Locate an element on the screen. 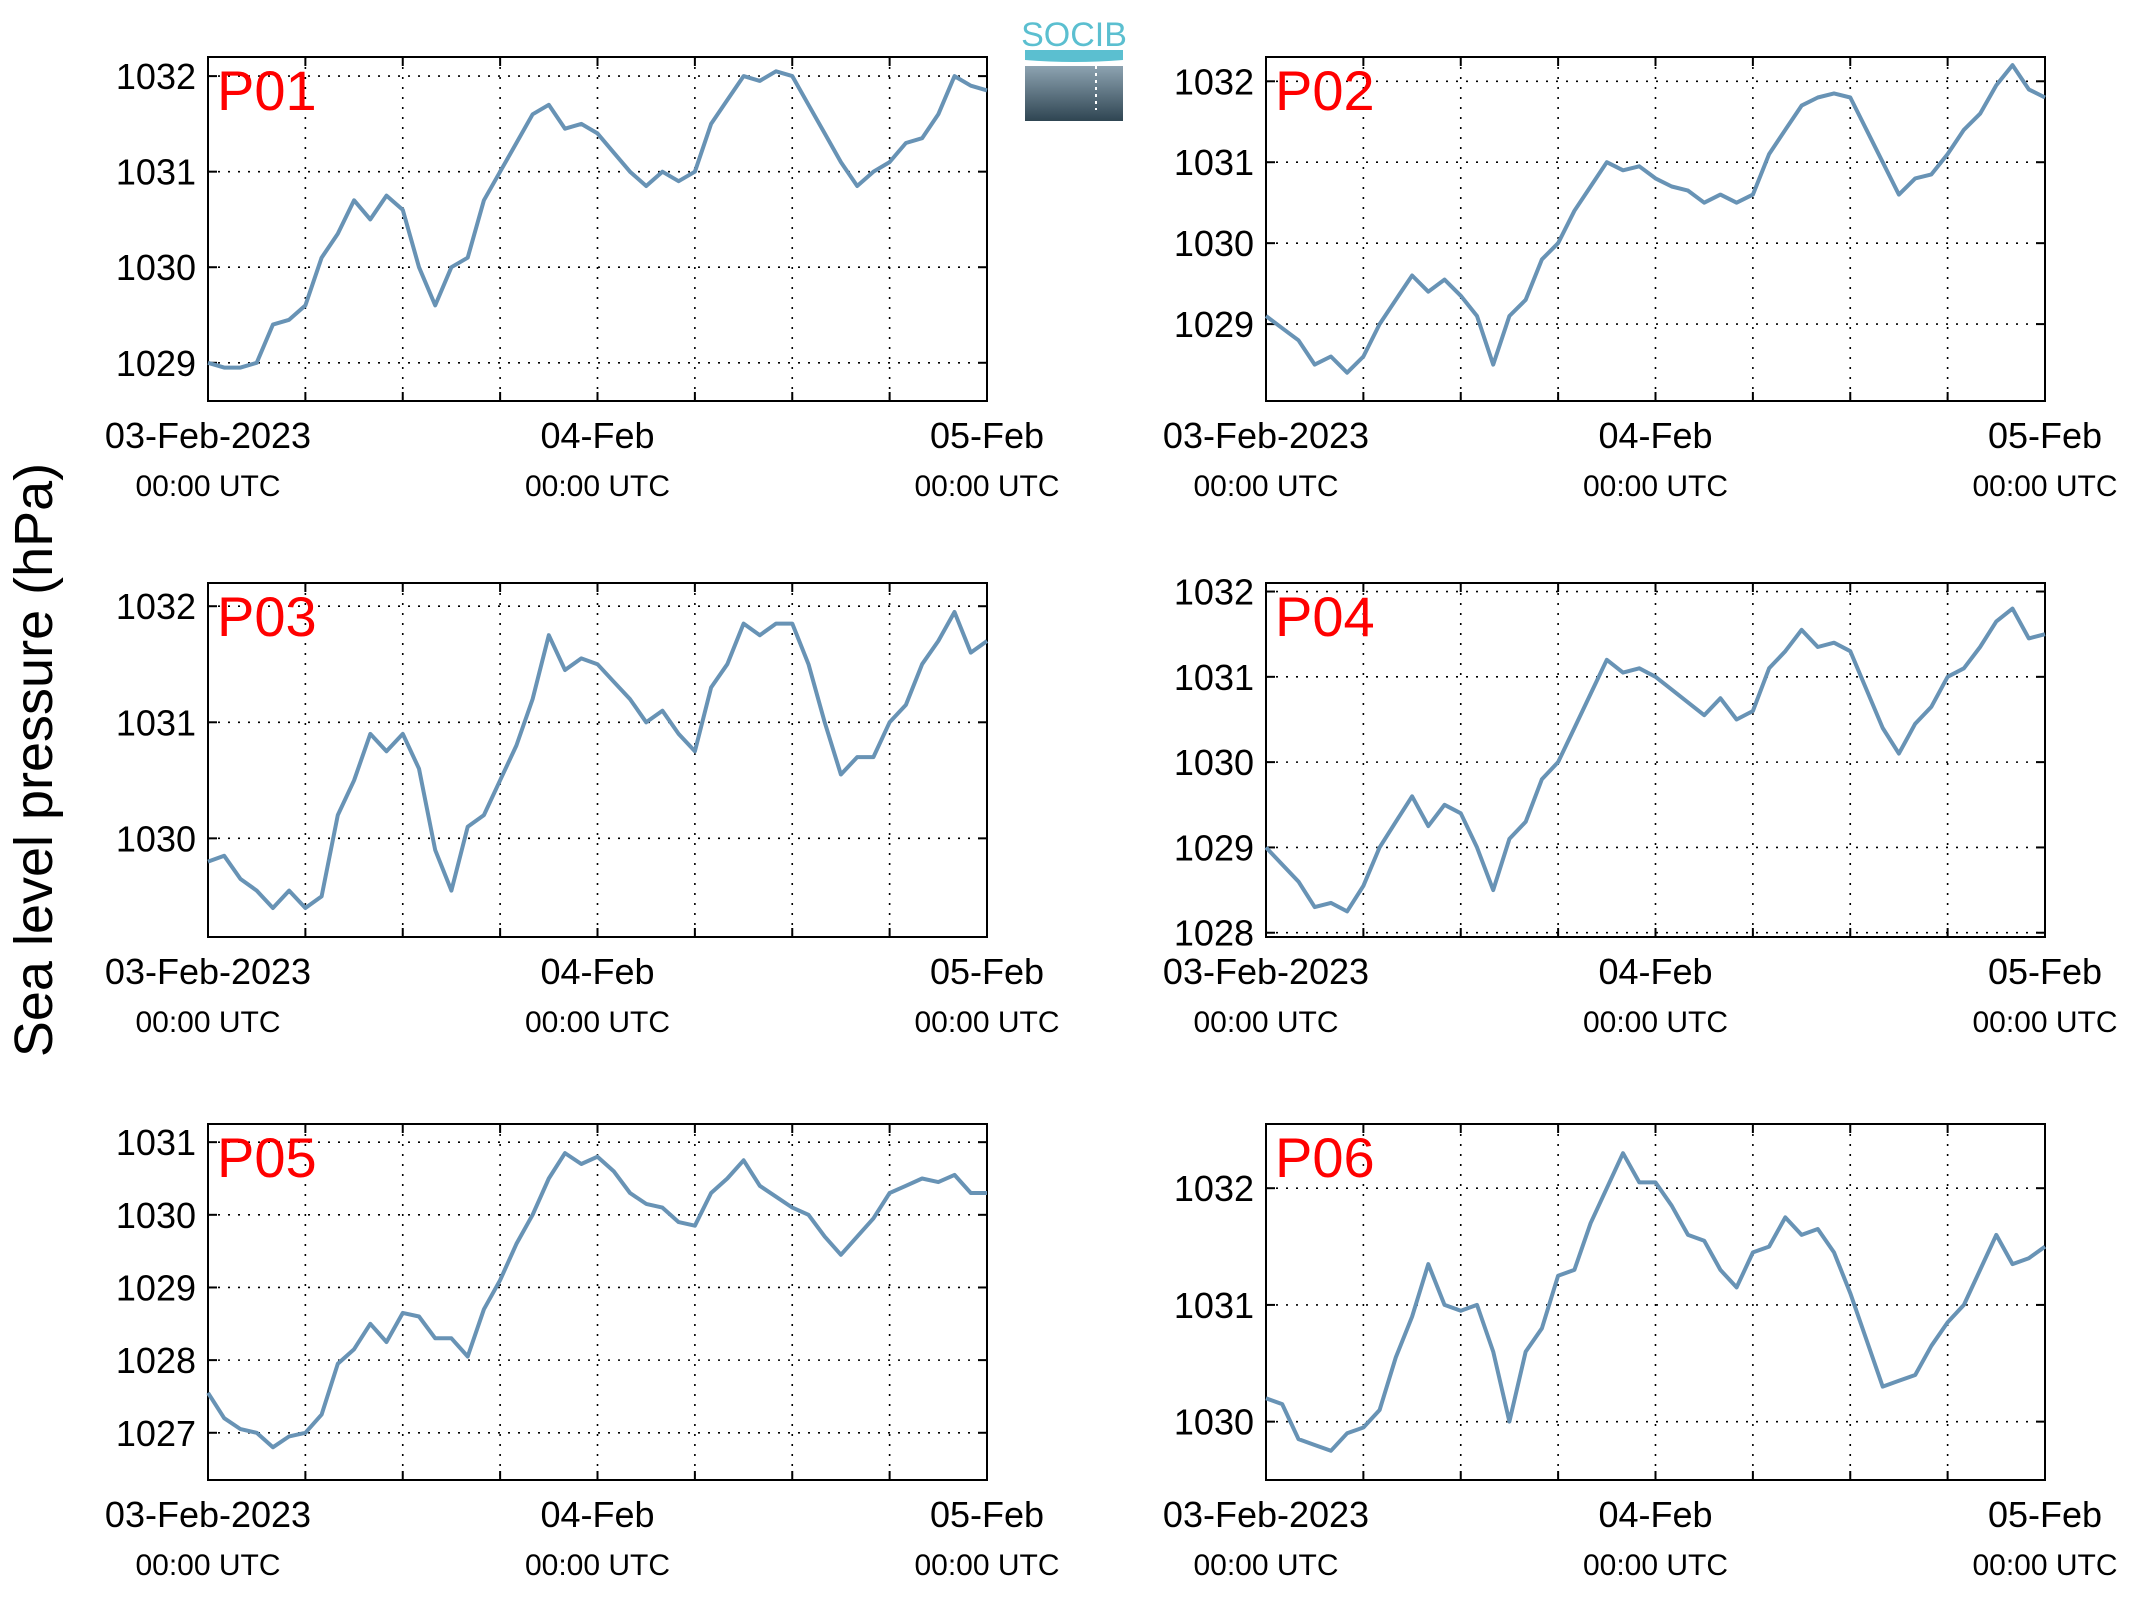  socib-logo: SOCIB is located at coordinates (1074, 68).